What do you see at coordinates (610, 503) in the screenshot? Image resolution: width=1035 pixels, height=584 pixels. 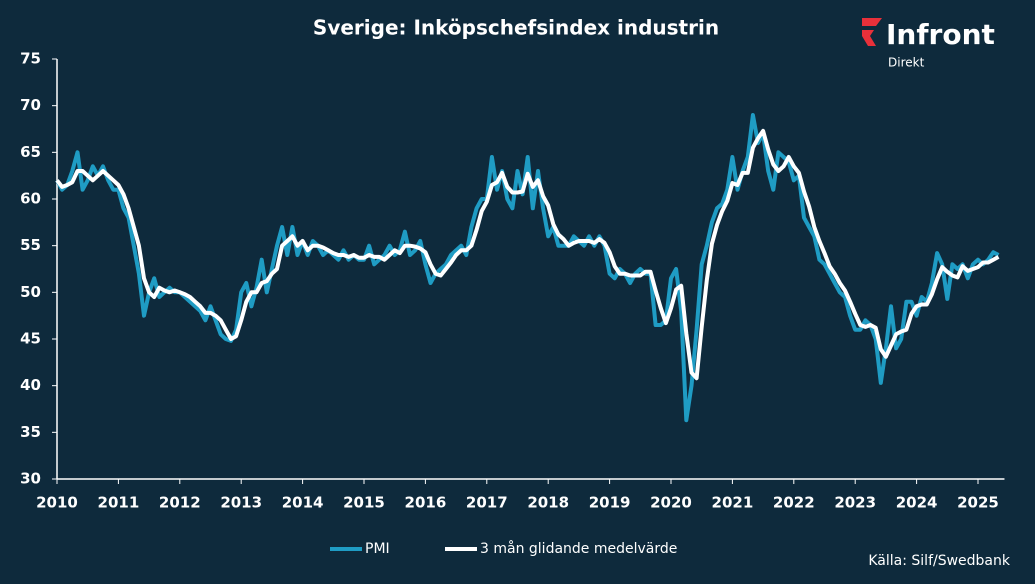 I see `x-tick-label: 2019` at bounding box center [610, 503].